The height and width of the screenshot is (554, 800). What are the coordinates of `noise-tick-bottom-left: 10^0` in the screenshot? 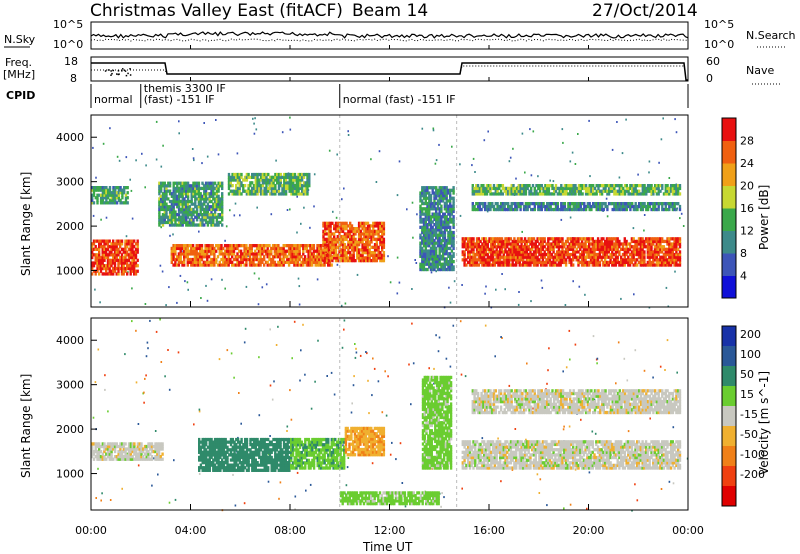 It's located at (68, 44).